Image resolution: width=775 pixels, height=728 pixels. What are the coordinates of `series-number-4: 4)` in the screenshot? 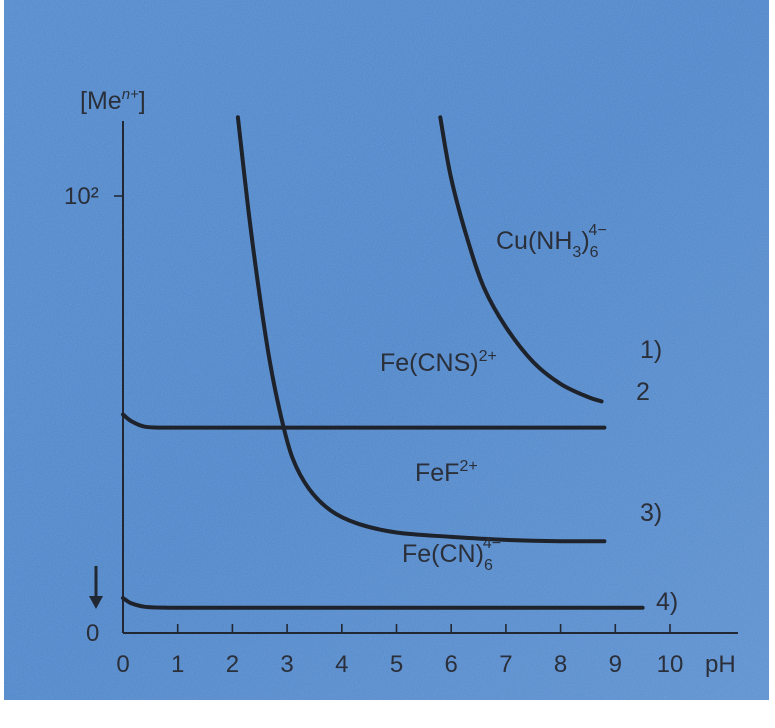 It's located at (667, 602).